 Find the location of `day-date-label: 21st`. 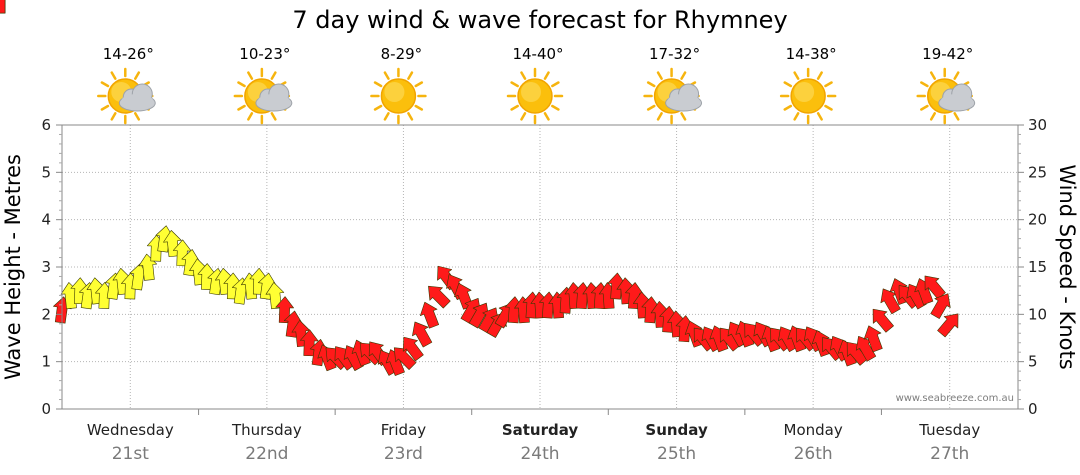

day-date-label: 21st is located at coordinates (130, 454).